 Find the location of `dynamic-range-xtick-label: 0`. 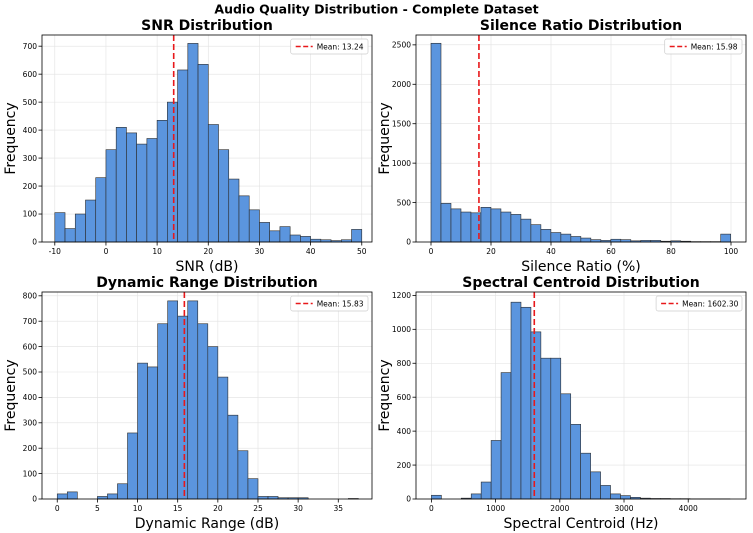

dynamic-range-xtick-label: 0 is located at coordinates (57, 508).